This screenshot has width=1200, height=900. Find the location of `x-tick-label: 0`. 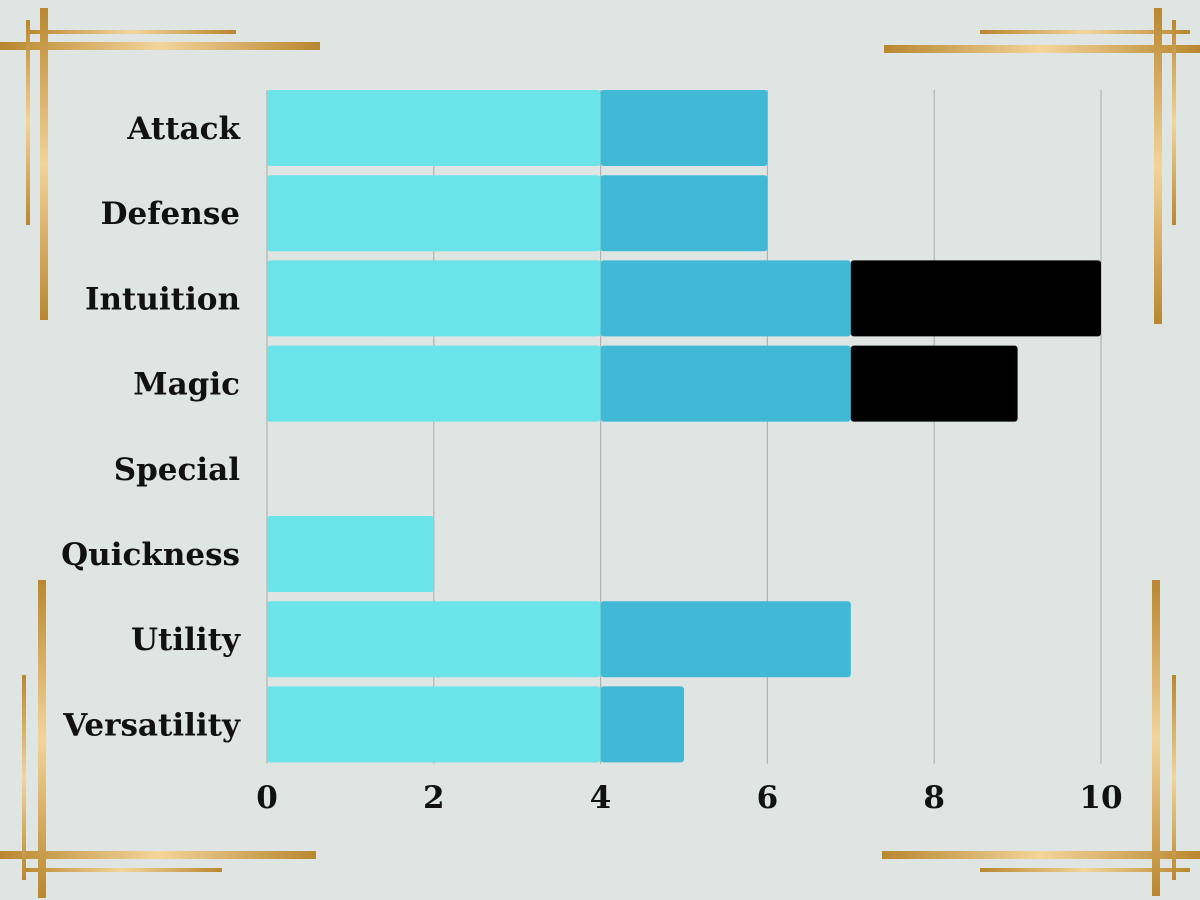

x-tick-label: 0 is located at coordinates (267, 798).